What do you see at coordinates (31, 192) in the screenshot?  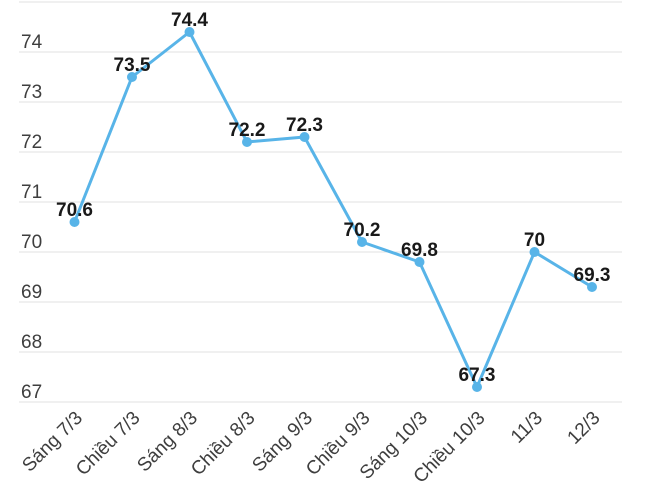 I see `y-axis-tick-label: 71` at bounding box center [31, 192].